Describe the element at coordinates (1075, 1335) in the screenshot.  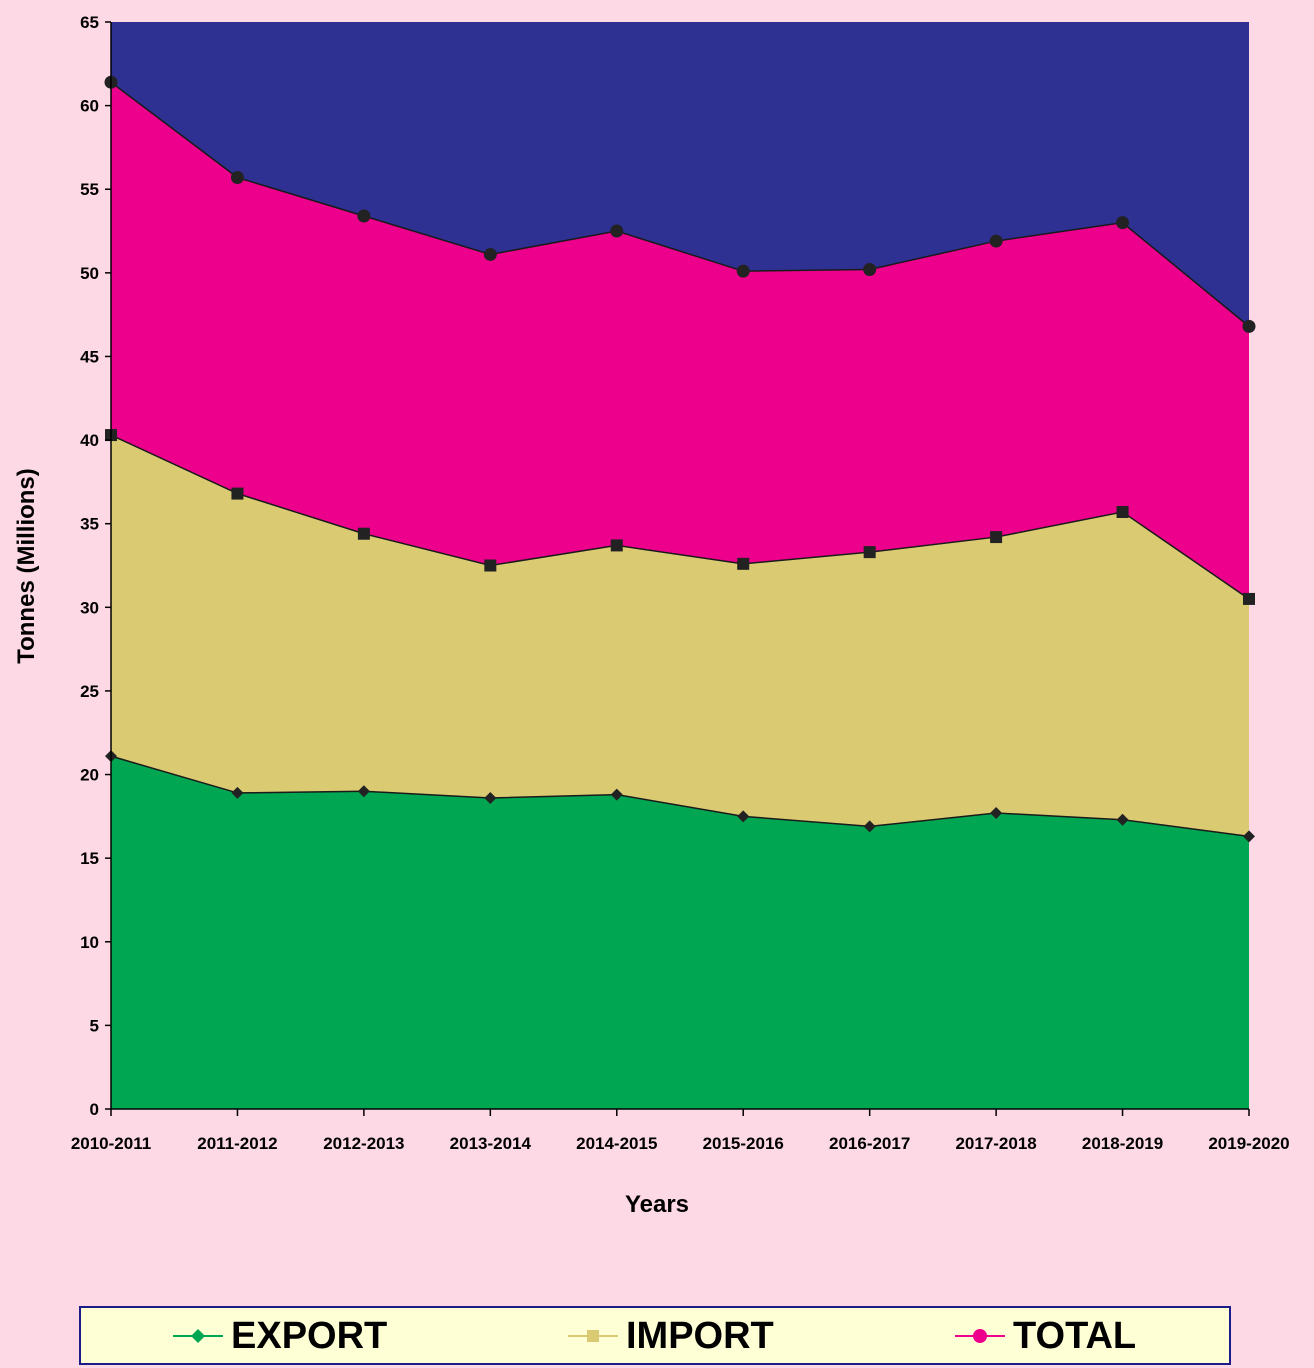
I see `legend-label-total: TOTAL` at that location.